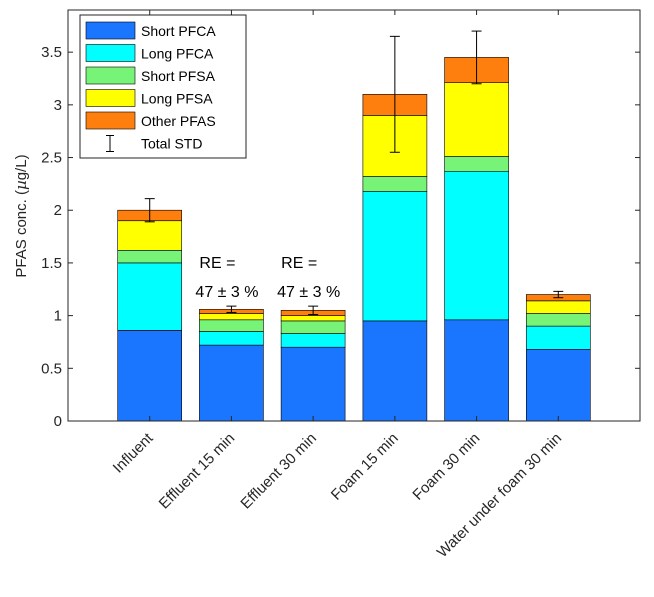 The height and width of the screenshot is (597, 654). Describe the element at coordinates (21, 234) in the screenshot. I see `y-axis-title-prefix: PFAS conc. (` at that location.